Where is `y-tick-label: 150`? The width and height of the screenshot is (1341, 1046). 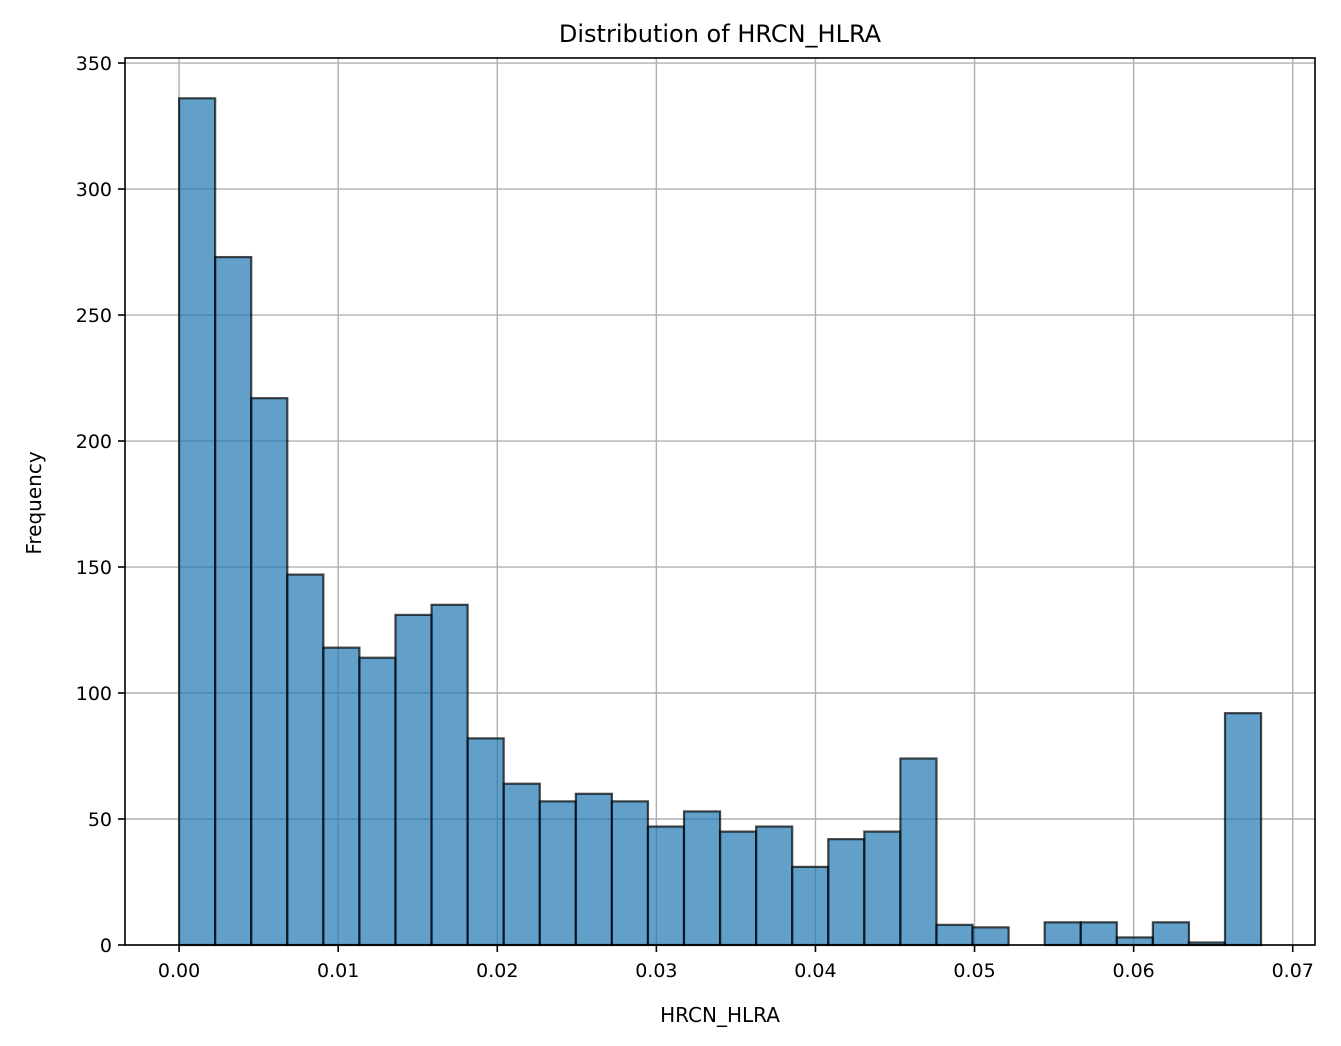
y-tick-label: 150 is located at coordinates (94, 568).